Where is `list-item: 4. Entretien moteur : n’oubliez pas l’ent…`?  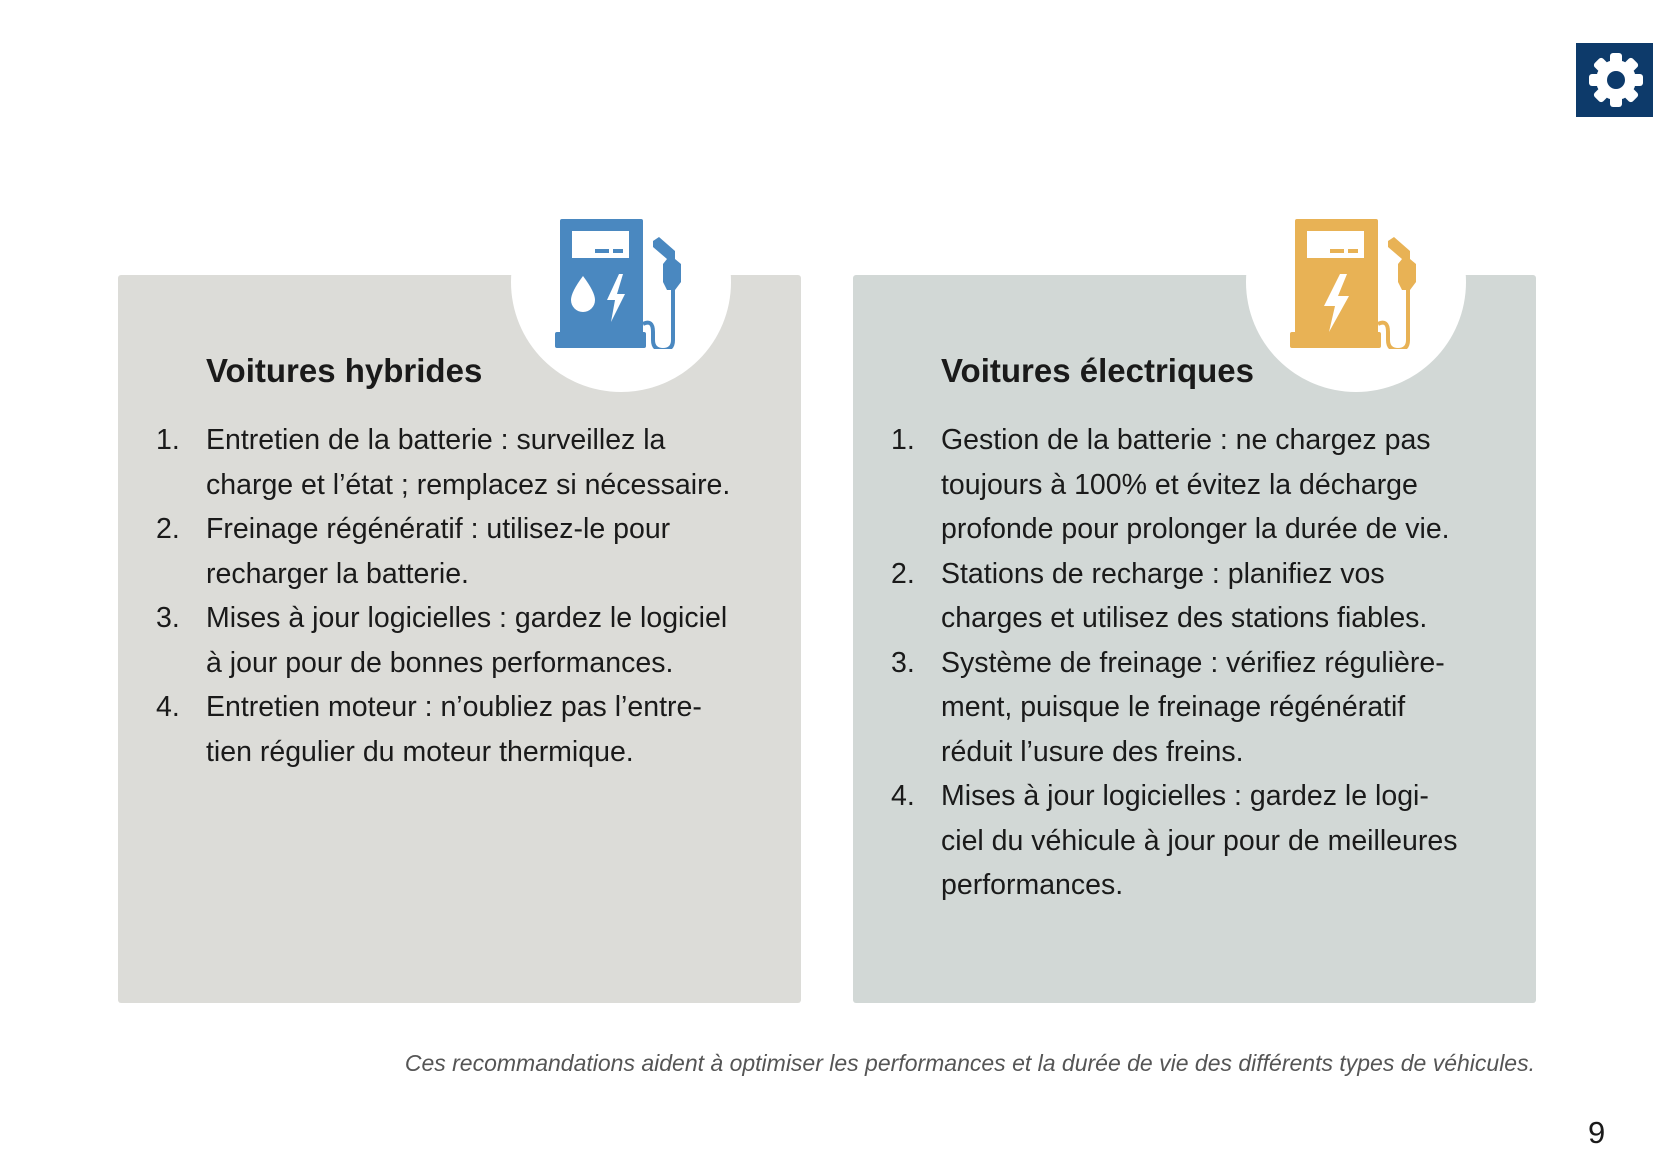 list-item: 4. Entretien moteur : n’oubliez pas l’ent… is located at coordinates (443, 729).